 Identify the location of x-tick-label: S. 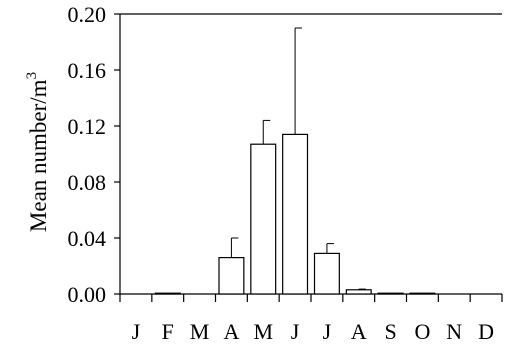
(390, 331).